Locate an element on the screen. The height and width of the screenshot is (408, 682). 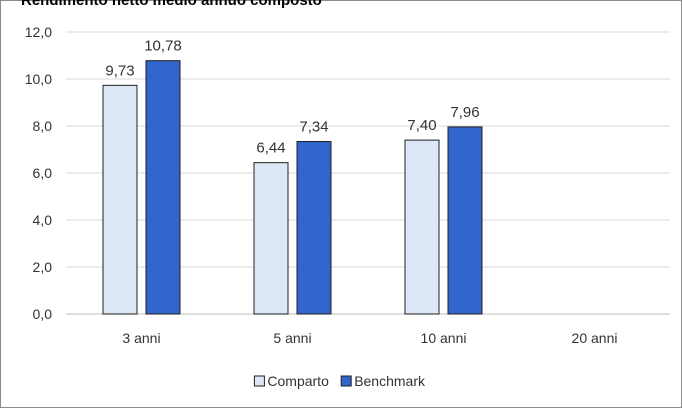
data-label: 7,96 is located at coordinates (464, 112).